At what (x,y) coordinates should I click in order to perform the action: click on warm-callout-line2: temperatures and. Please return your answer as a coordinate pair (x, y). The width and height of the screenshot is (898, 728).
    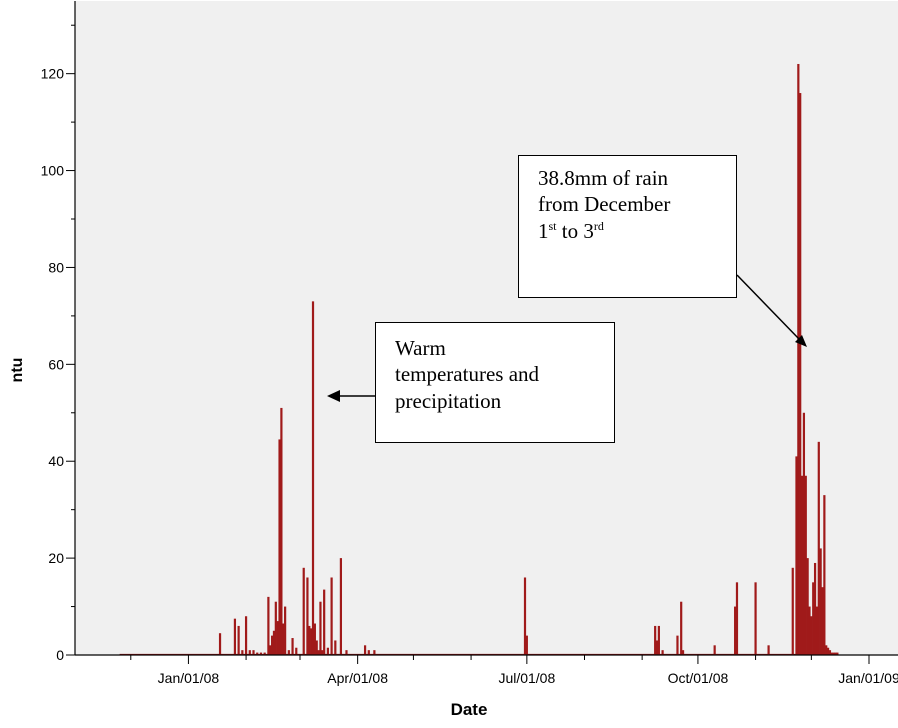
    Looking at the image, I should click on (467, 374).